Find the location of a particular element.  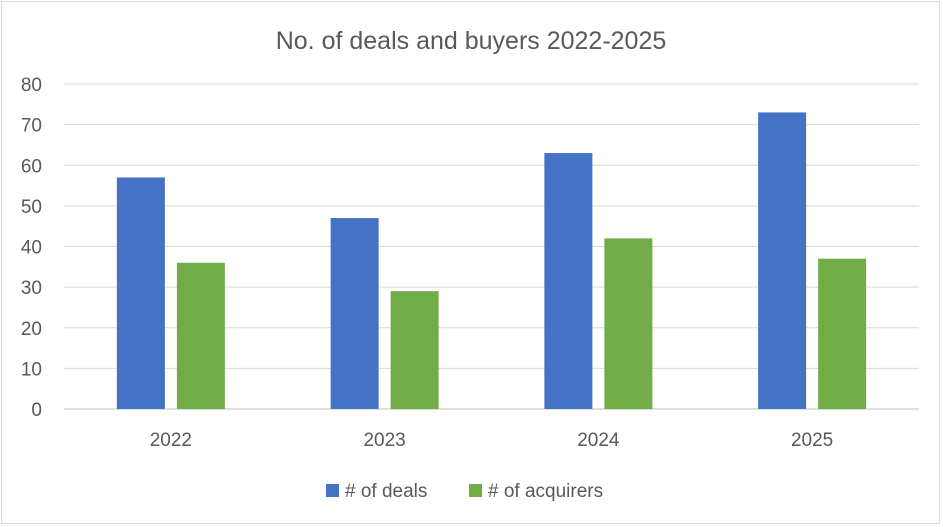

y-tick-label: 50 is located at coordinates (31, 207).